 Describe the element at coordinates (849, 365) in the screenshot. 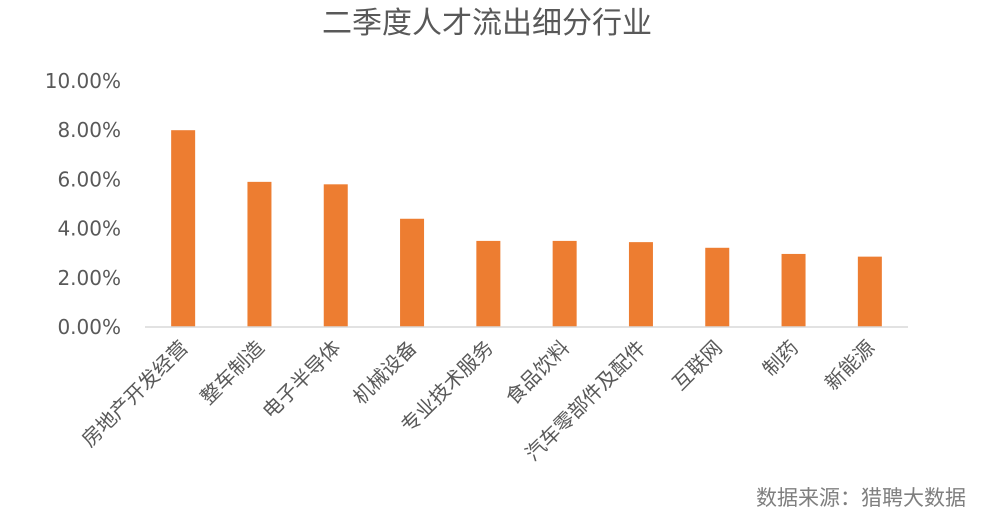

I see `x-tick-label: 新能源` at that location.